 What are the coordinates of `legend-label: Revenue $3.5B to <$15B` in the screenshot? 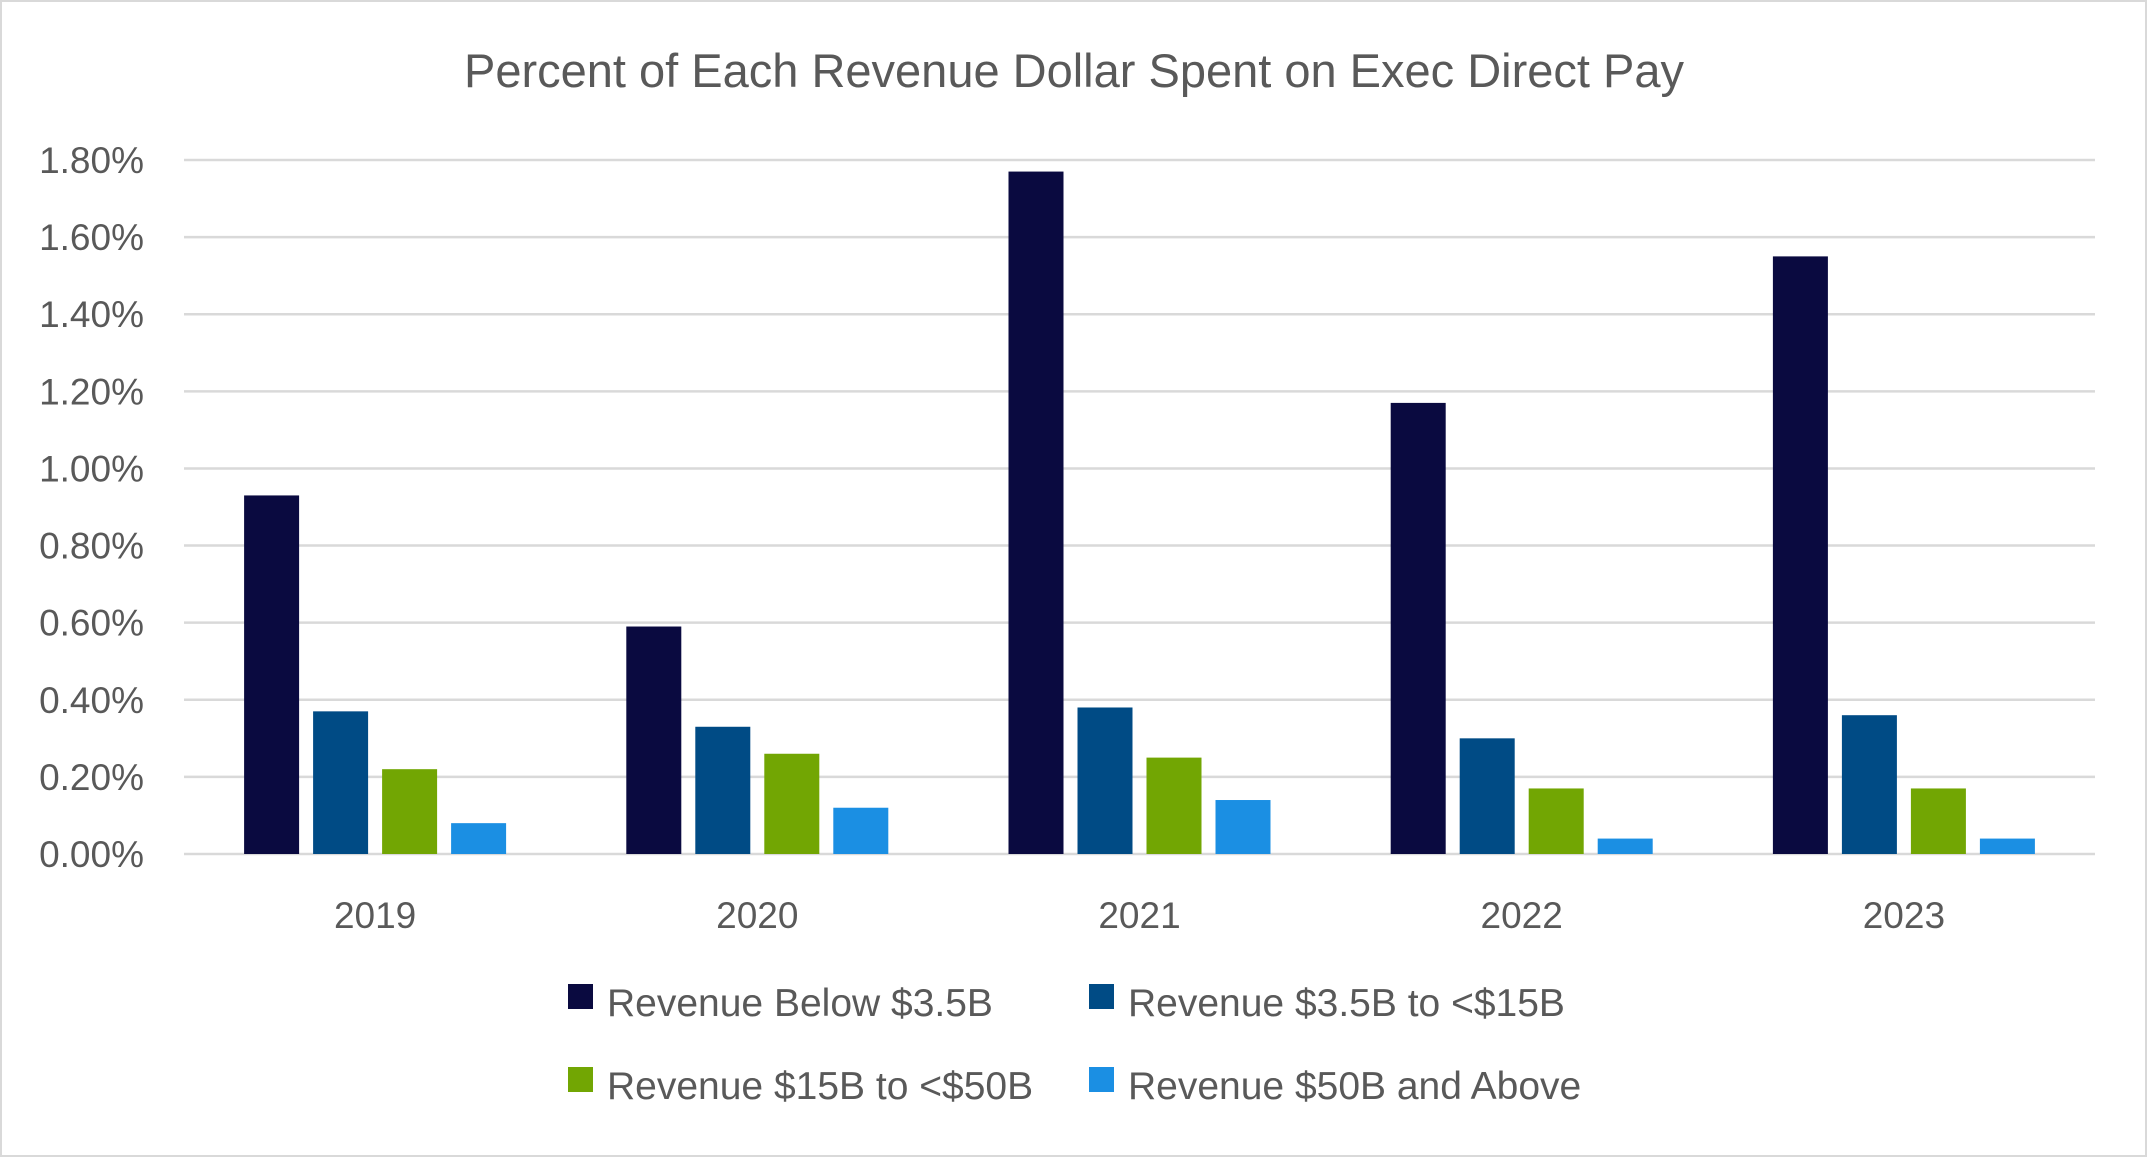 It's located at (1346, 1003).